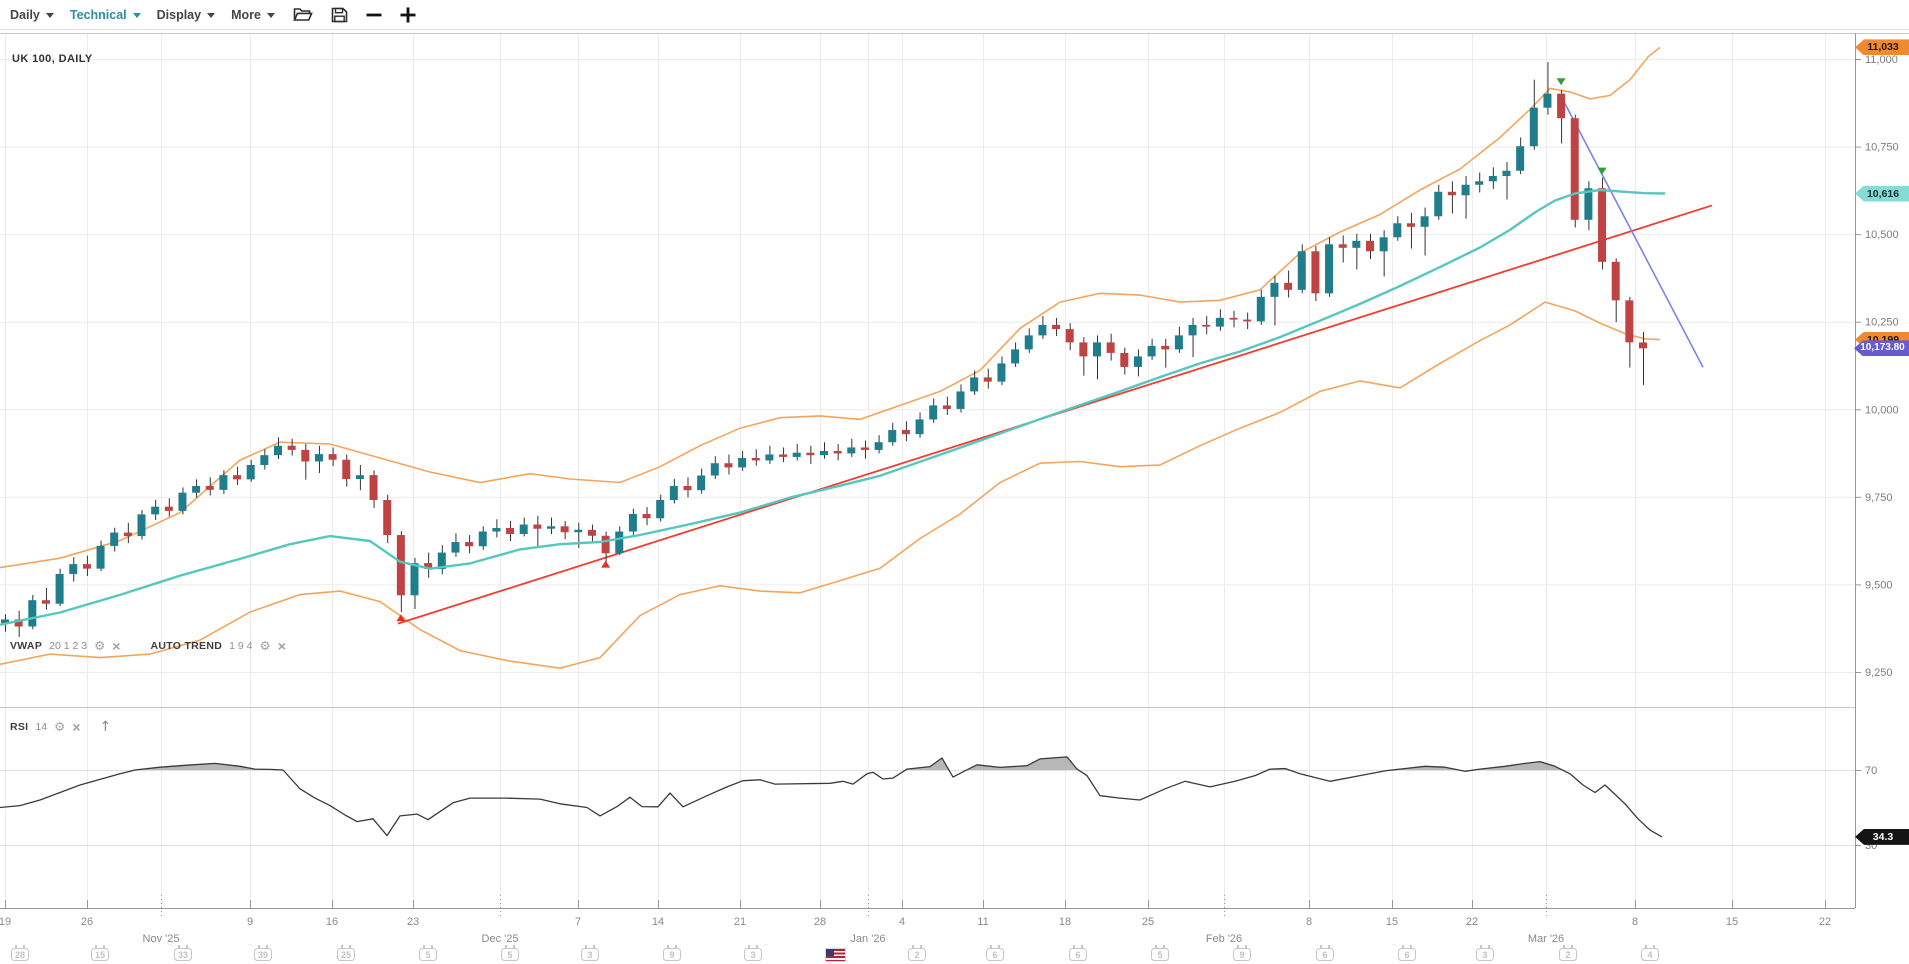  I want to click on price-tick-label: 9,500, so click(1879, 585).